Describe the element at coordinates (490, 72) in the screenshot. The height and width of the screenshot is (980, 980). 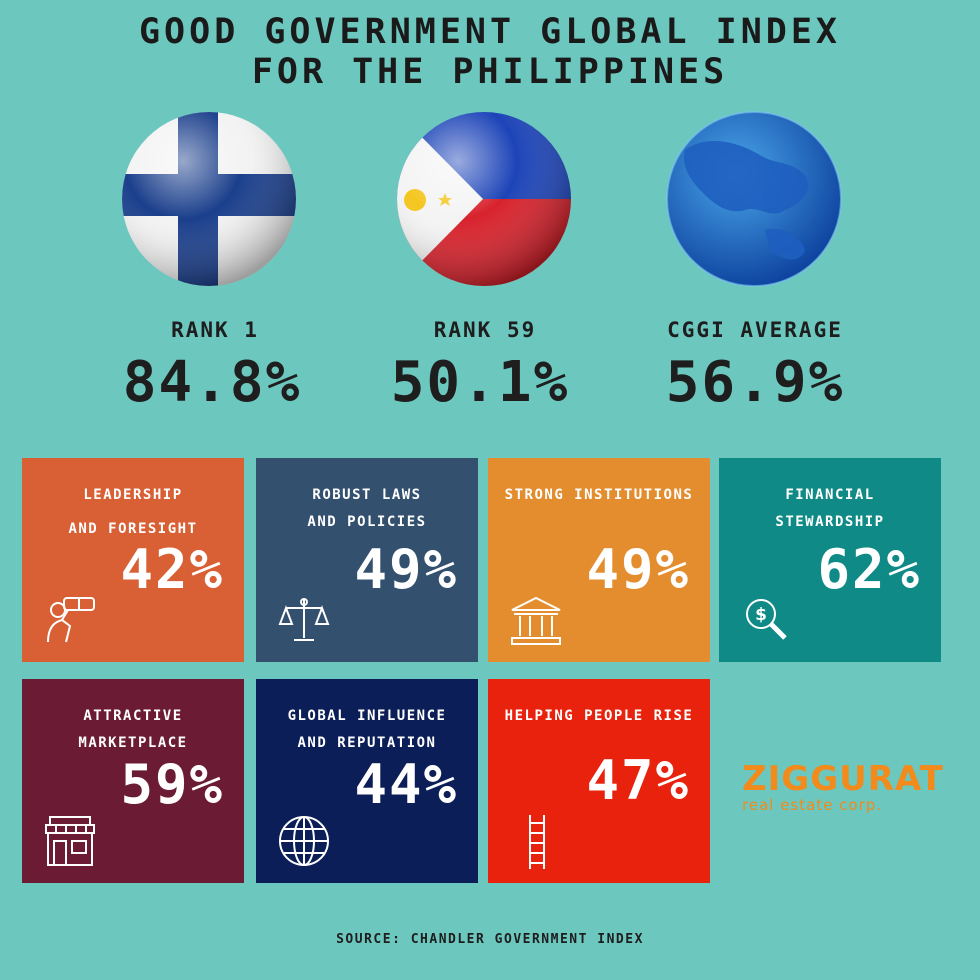
I see `title-line-2: FOR THE PHILIPPINES` at that location.